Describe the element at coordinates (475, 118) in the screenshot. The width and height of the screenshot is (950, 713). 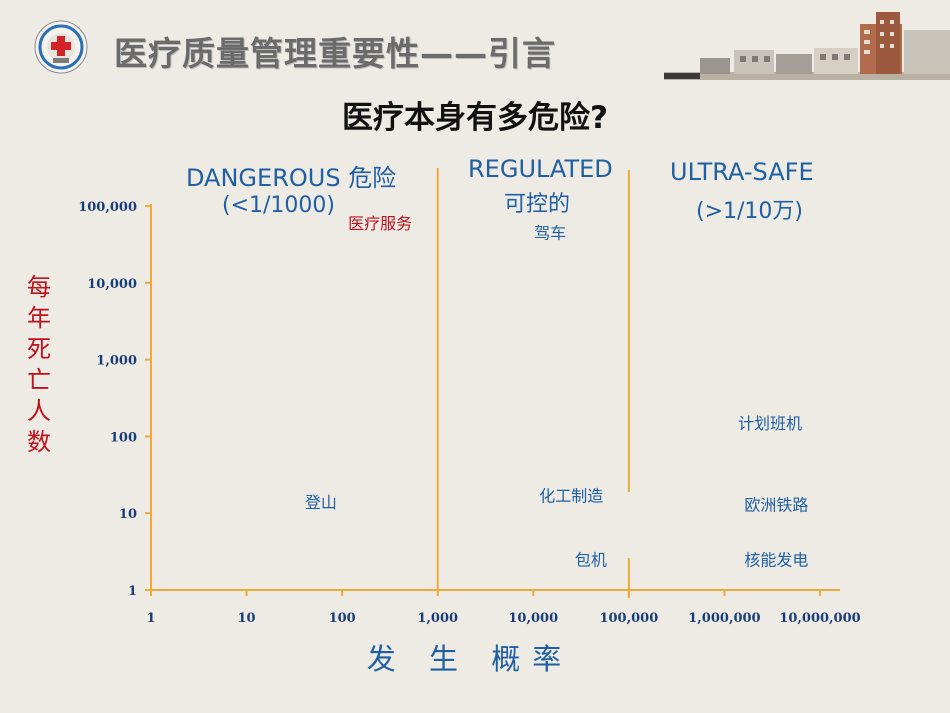
I see `chart-title: 医疗本身有多危险?` at that location.